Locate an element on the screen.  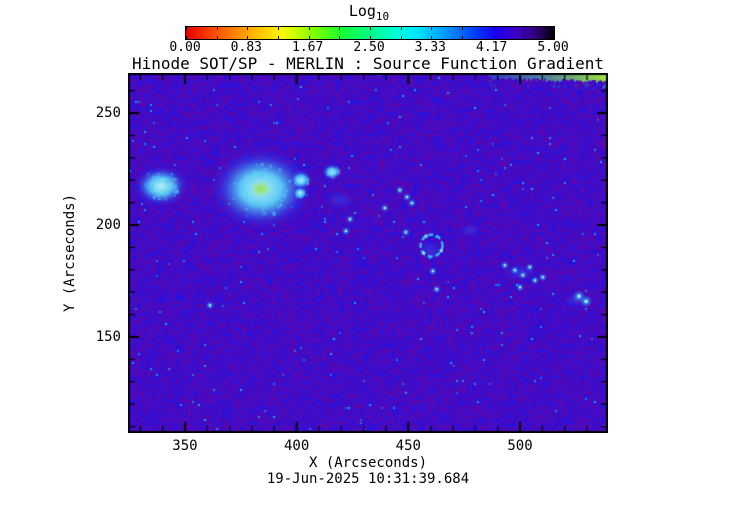
x-axis-tick-label: 350 is located at coordinates (185, 446).